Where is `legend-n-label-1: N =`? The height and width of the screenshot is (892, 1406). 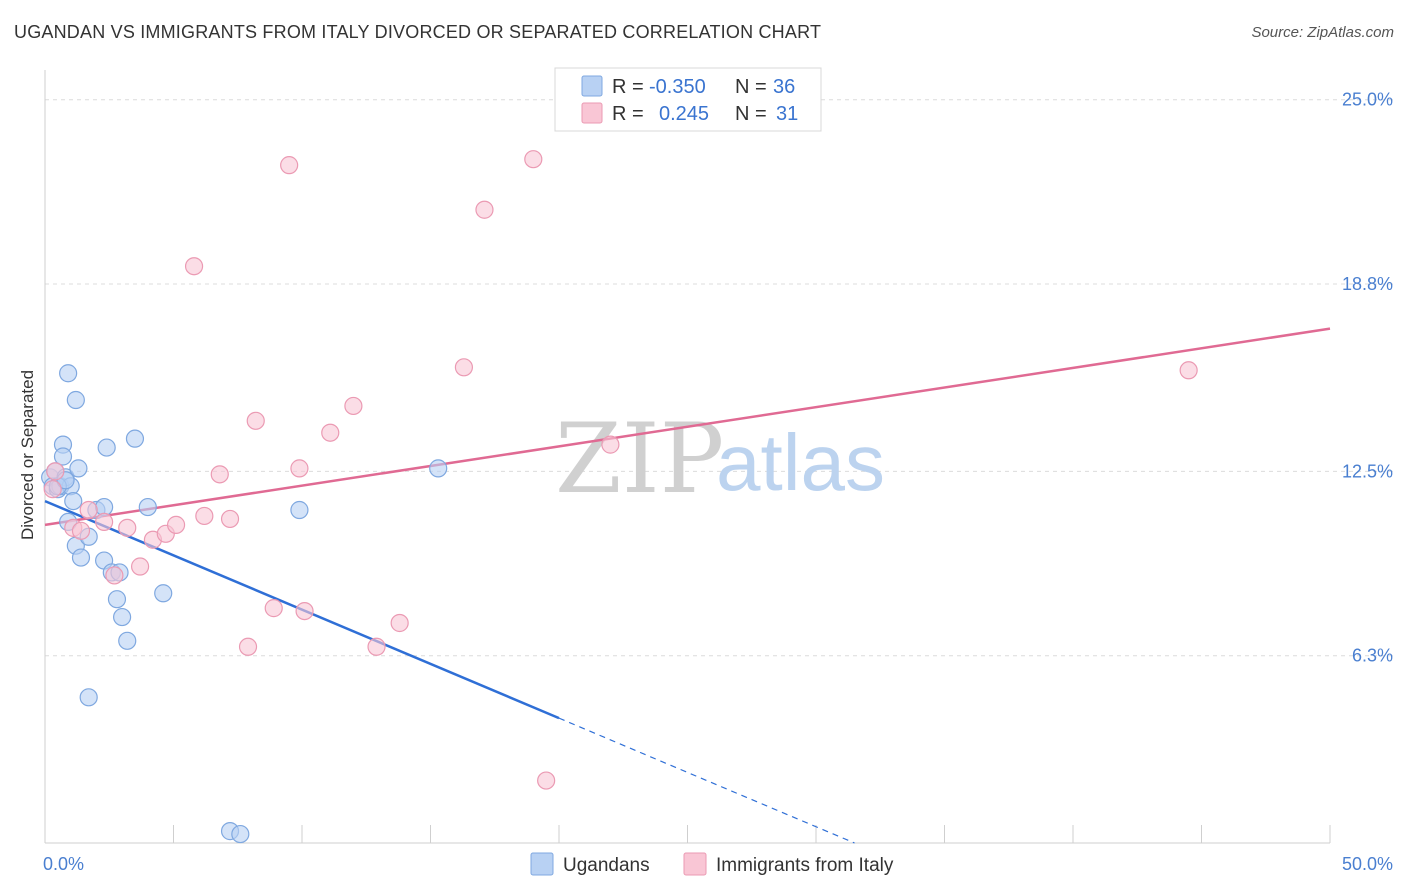
legend-n-label-1: N = is located at coordinates (751, 87).